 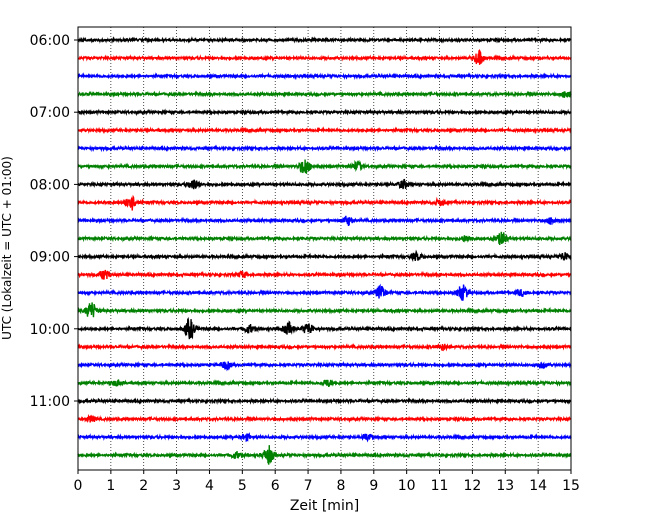 What do you see at coordinates (407, 486) in the screenshot?
I see `x-tick-label: 10` at bounding box center [407, 486].